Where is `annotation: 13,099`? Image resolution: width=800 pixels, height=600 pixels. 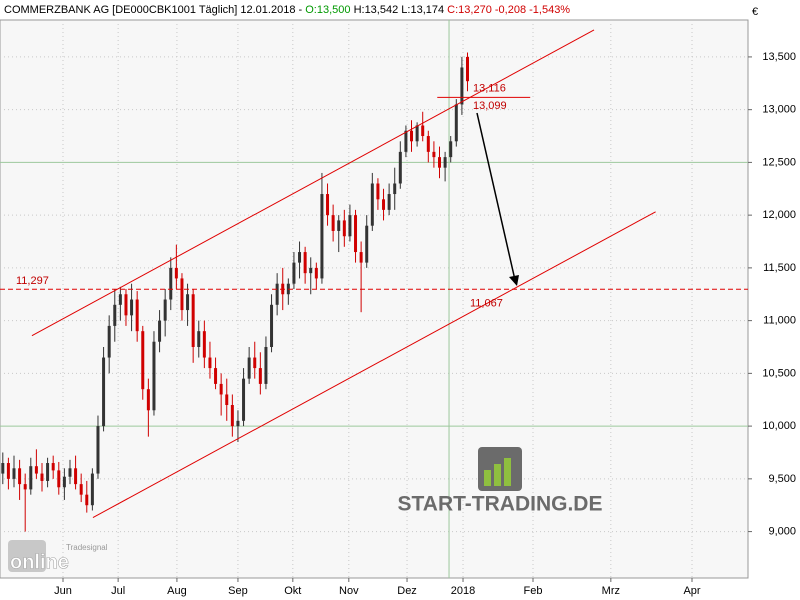 annotation: 13,099 is located at coordinates (490, 106).